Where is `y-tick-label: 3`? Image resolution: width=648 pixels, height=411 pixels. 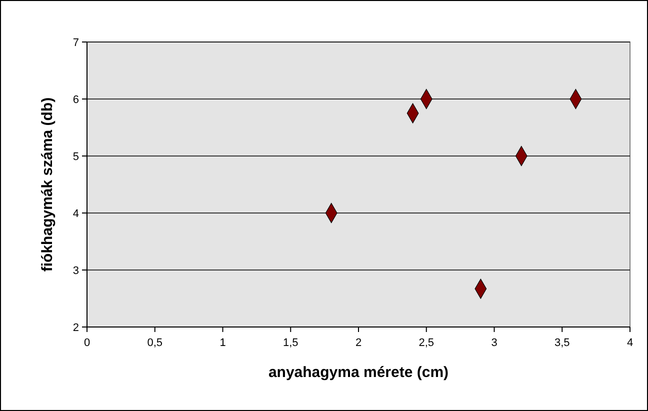 y-tick-label: 3 is located at coordinates (75, 271).